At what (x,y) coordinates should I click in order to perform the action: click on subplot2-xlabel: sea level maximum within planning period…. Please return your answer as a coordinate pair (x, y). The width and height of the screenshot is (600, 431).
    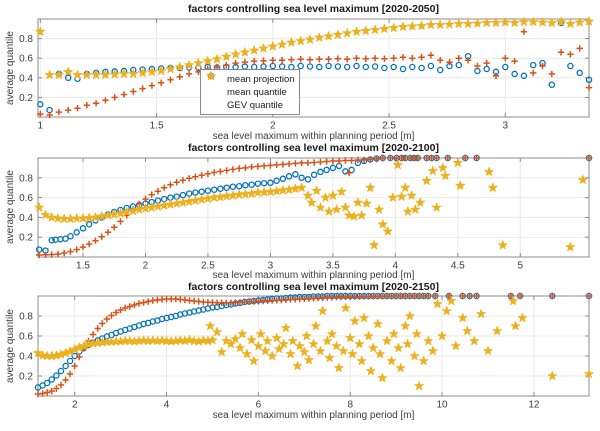
    Looking at the image, I should click on (313, 275).